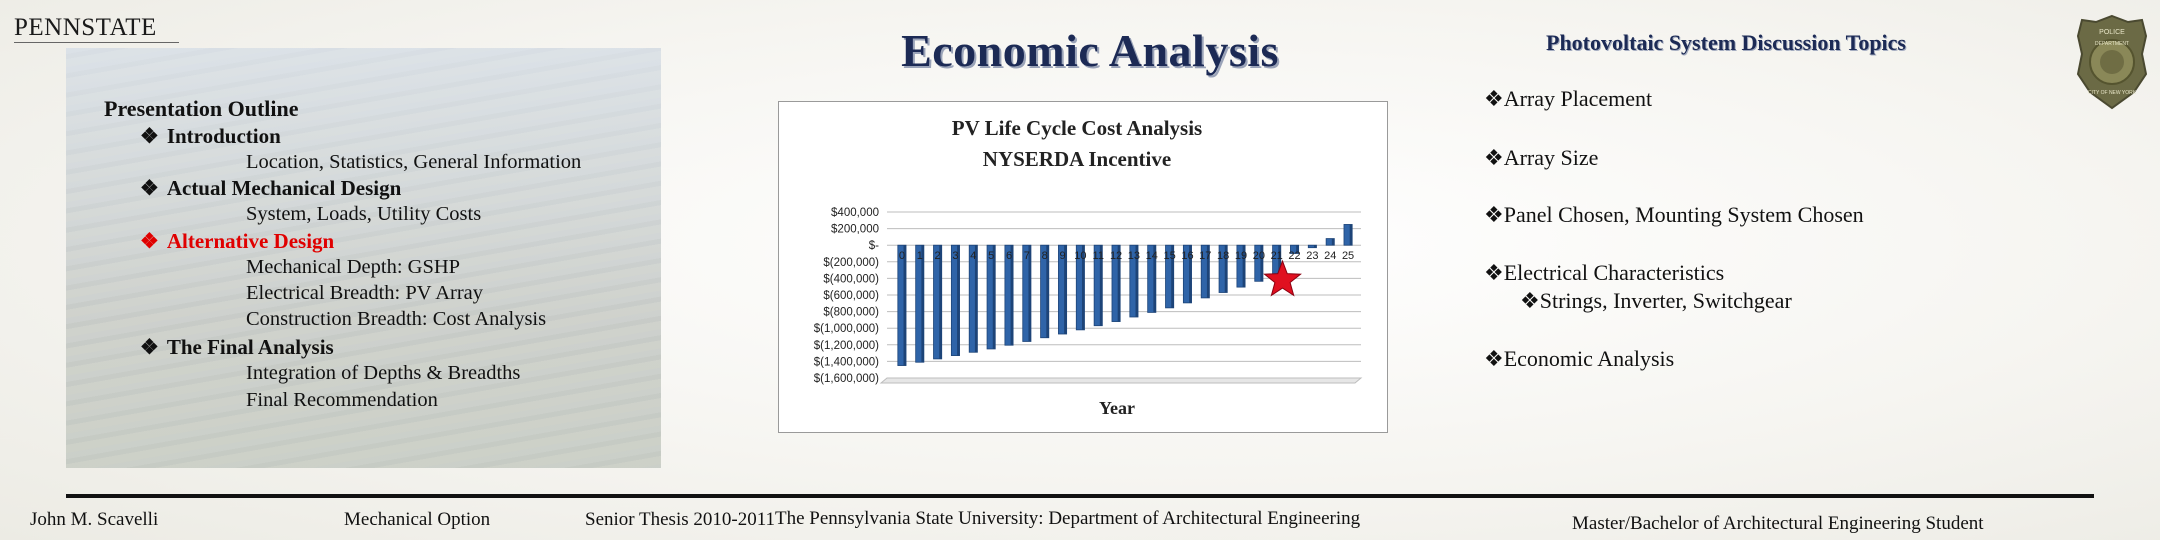 Image resolution: width=2160 pixels, height=540 pixels. Describe the element at coordinates (1187, 256) in the screenshot. I see `chart-x-tick-label: 16` at that location.